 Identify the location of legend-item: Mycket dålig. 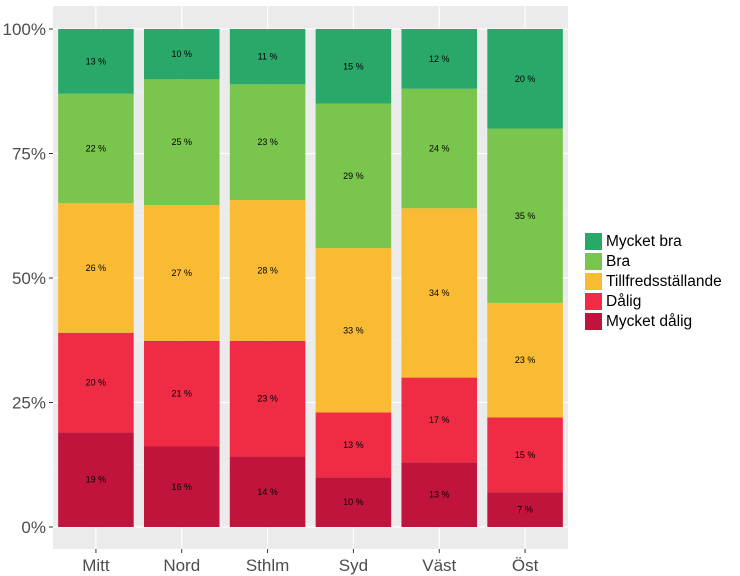
(653, 321).